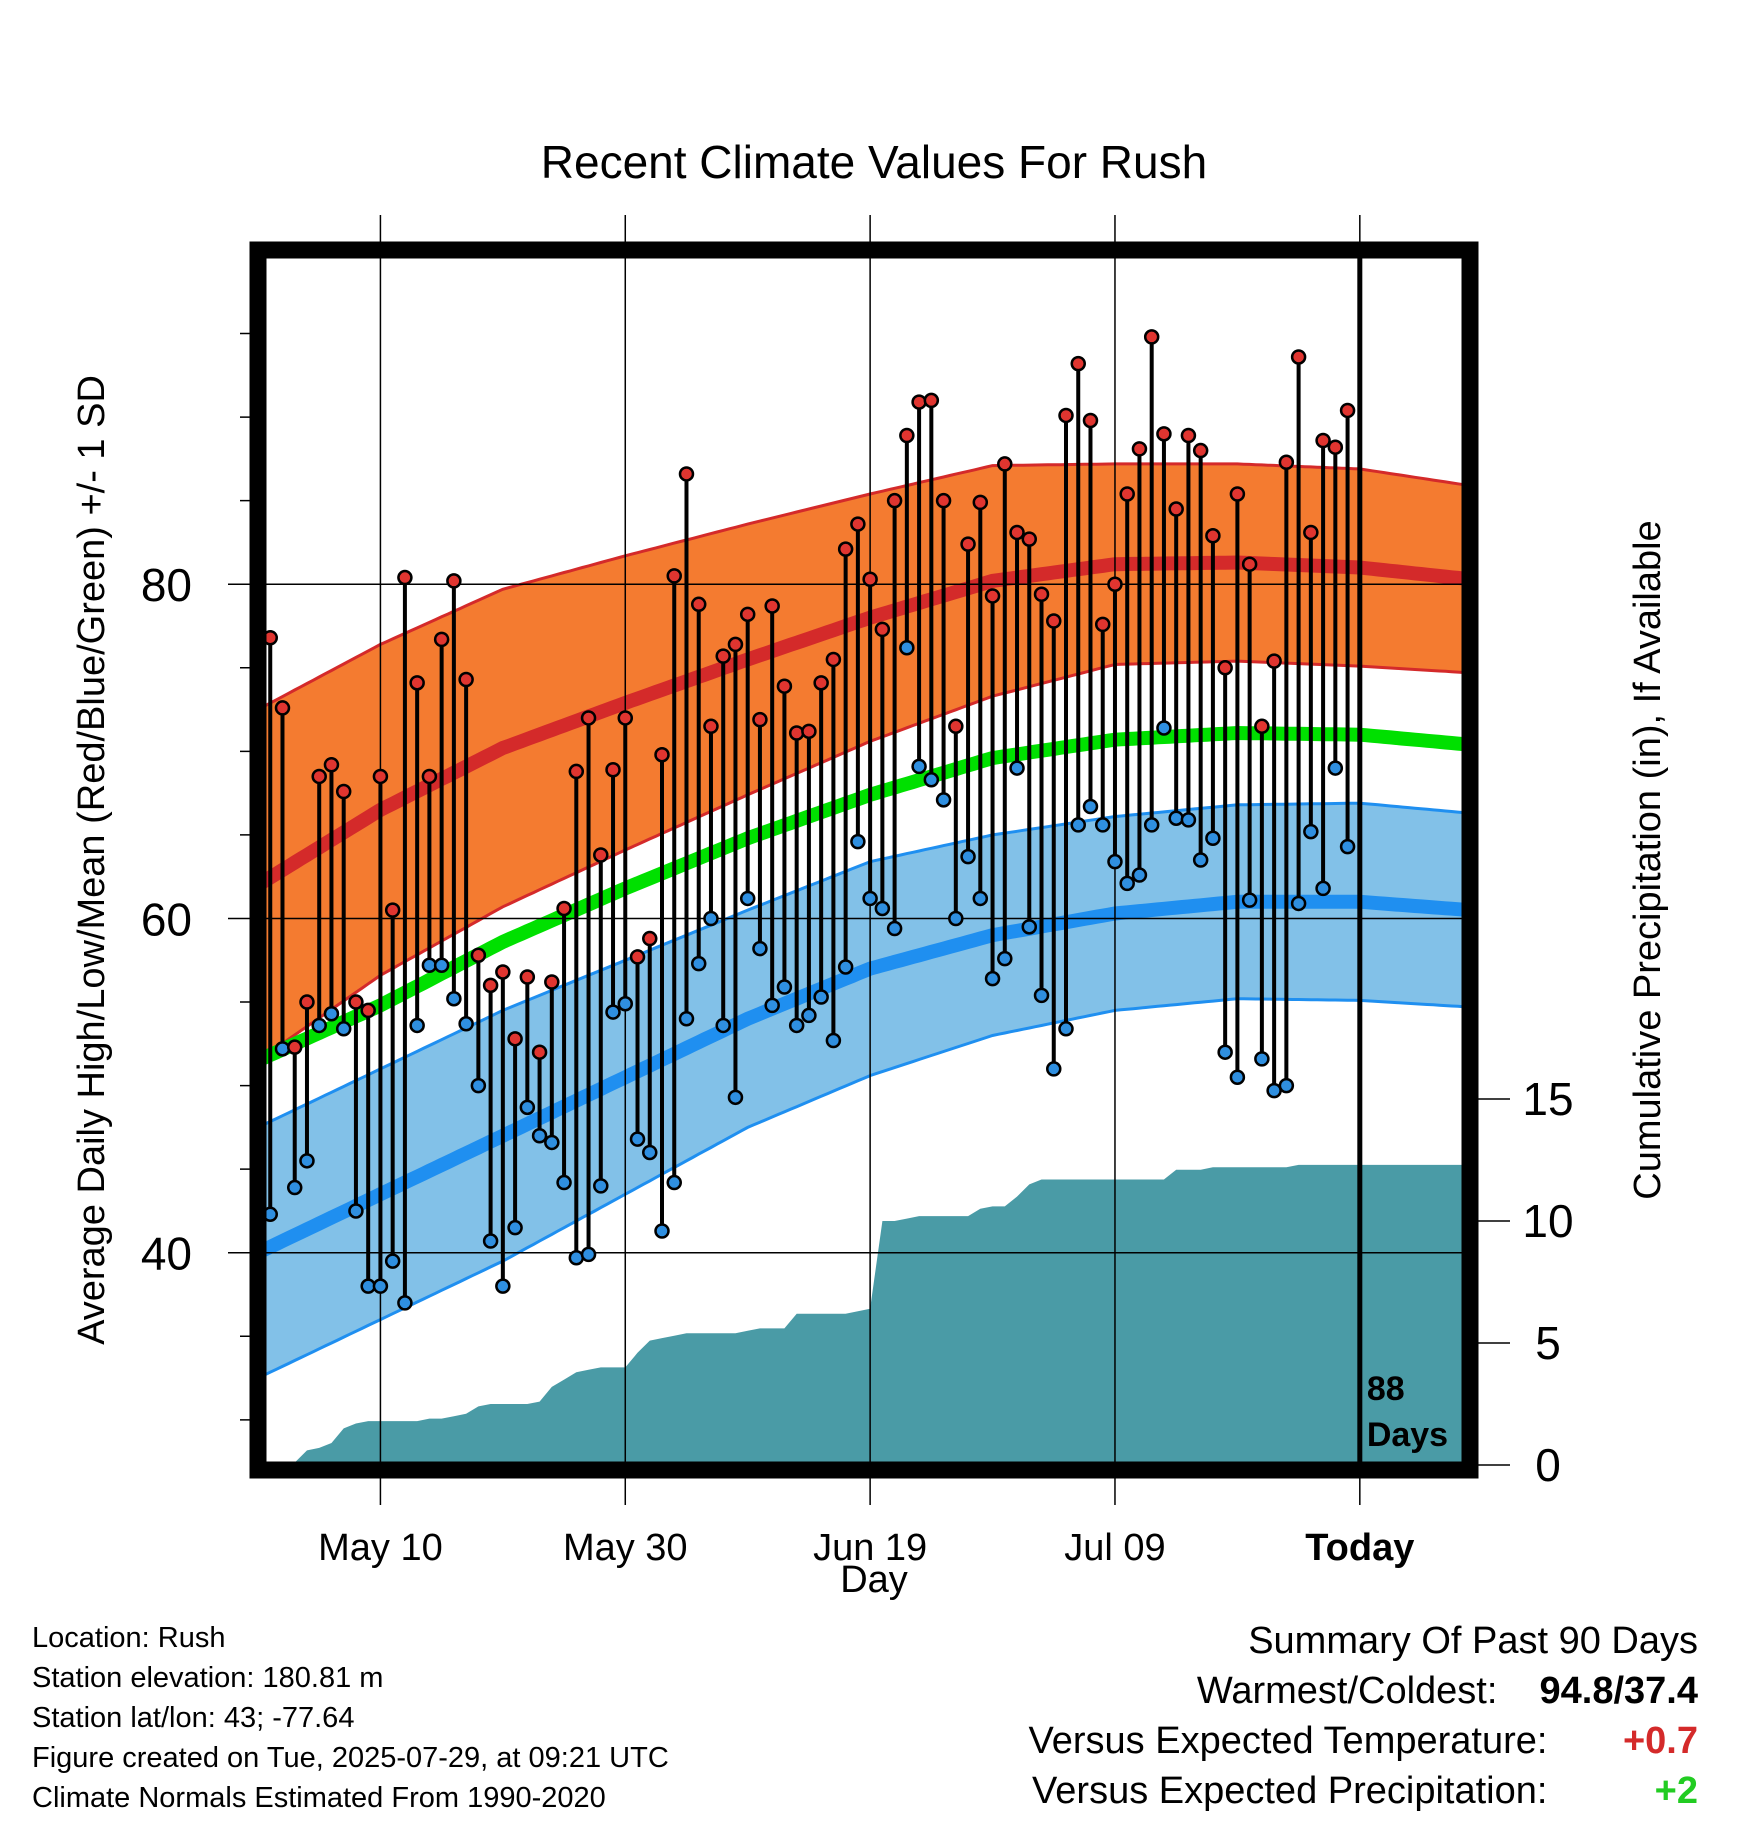  I want to click on y-tick-label: 40, so click(166, 1254).